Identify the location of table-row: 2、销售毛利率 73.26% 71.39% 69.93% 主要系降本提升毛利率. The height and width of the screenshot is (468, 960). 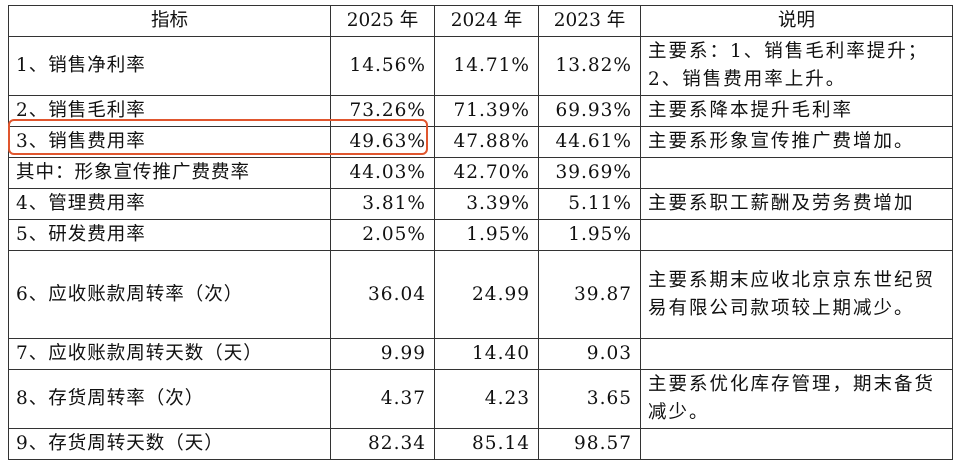
(480, 111).